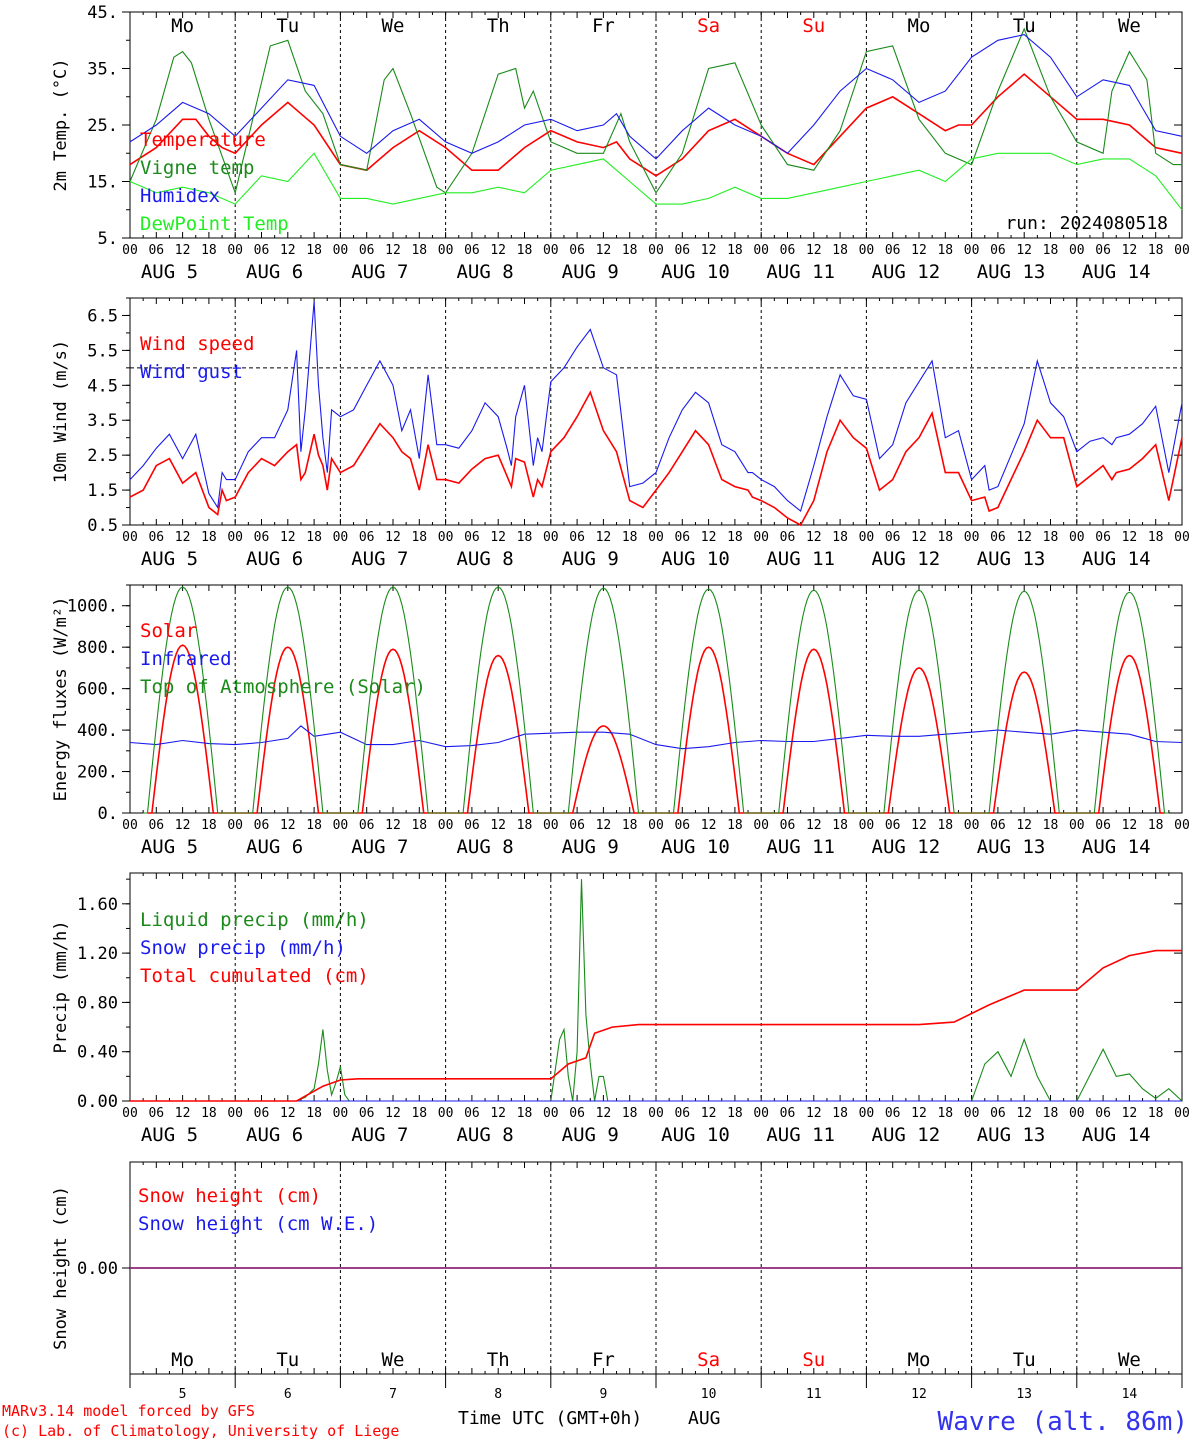  Describe the element at coordinates (229, 1196) in the screenshot. I see `legend-entry: Snow height (cm)` at that location.